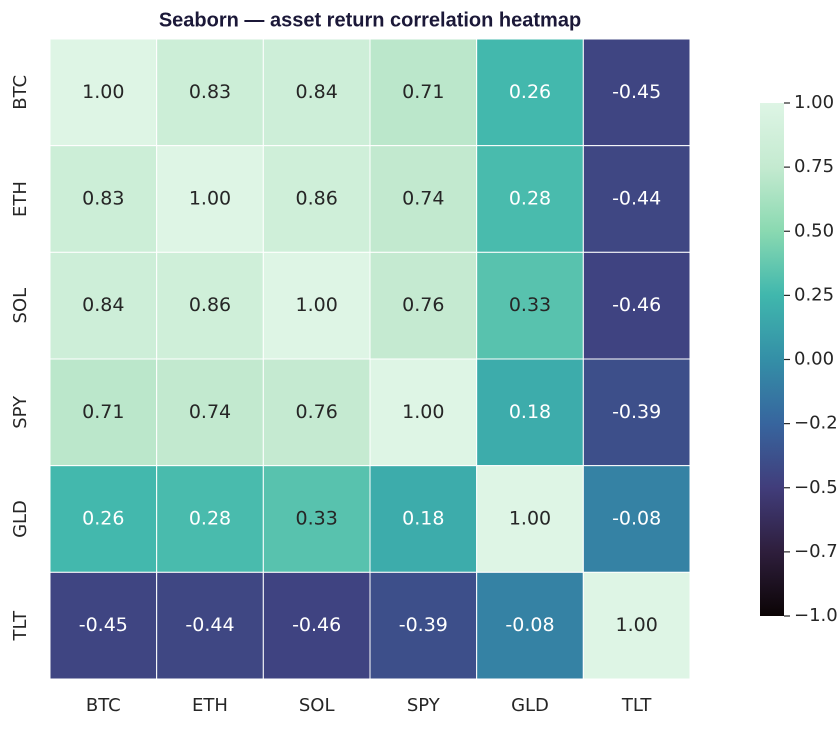 This screenshot has width=837, height=729. I want to click on x-tick-label: GLD, so click(530, 705).